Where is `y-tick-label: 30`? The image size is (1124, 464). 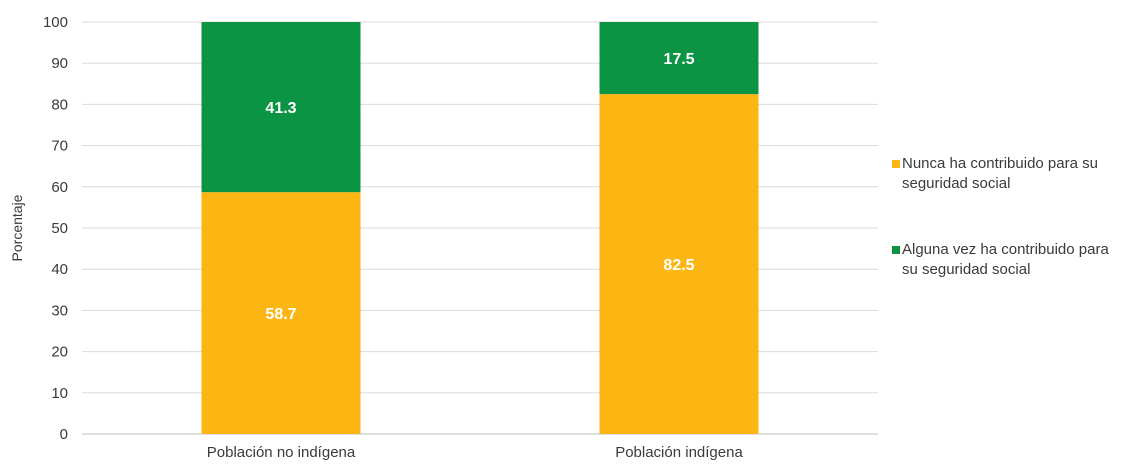
y-tick-label: 30 is located at coordinates (59, 310).